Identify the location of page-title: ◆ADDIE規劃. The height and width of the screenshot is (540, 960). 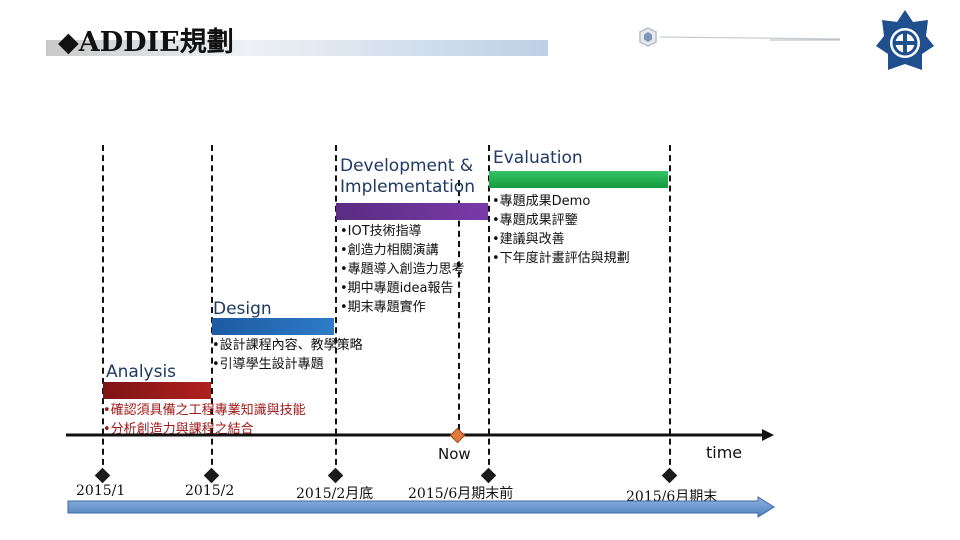
(146, 42).